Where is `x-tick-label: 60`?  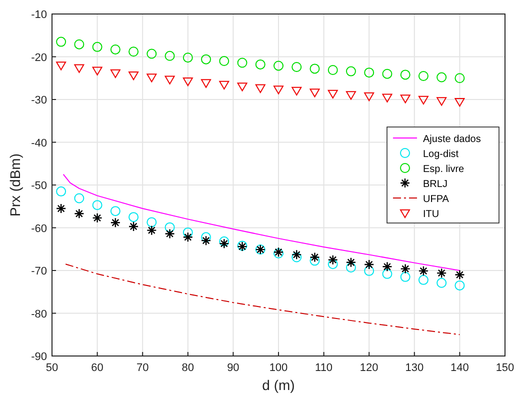 x-tick-label: 60 is located at coordinates (97, 368).